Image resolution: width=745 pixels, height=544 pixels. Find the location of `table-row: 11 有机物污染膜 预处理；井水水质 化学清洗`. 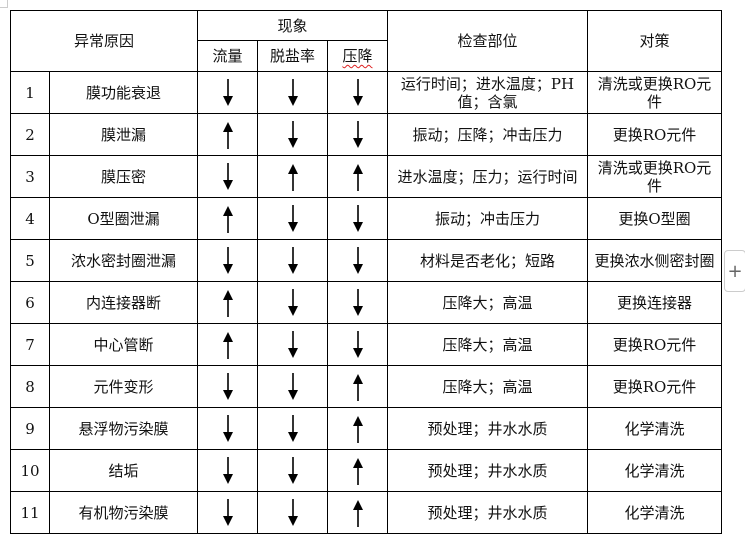

table-row: 11 有机物污染膜 预处理；井水水质 化学清洗 is located at coordinates (366, 512).